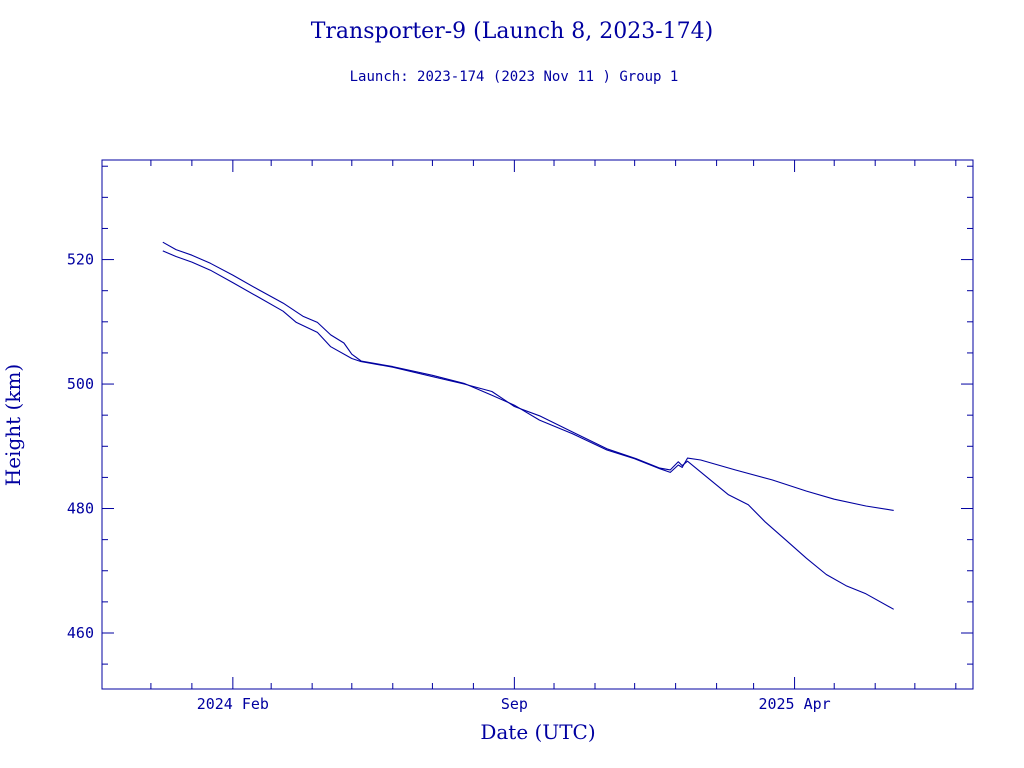 This screenshot has width=1024, height=768. Describe the element at coordinates (80, 633) in the screenshot. I see `y-tick-label: 460` at that location.